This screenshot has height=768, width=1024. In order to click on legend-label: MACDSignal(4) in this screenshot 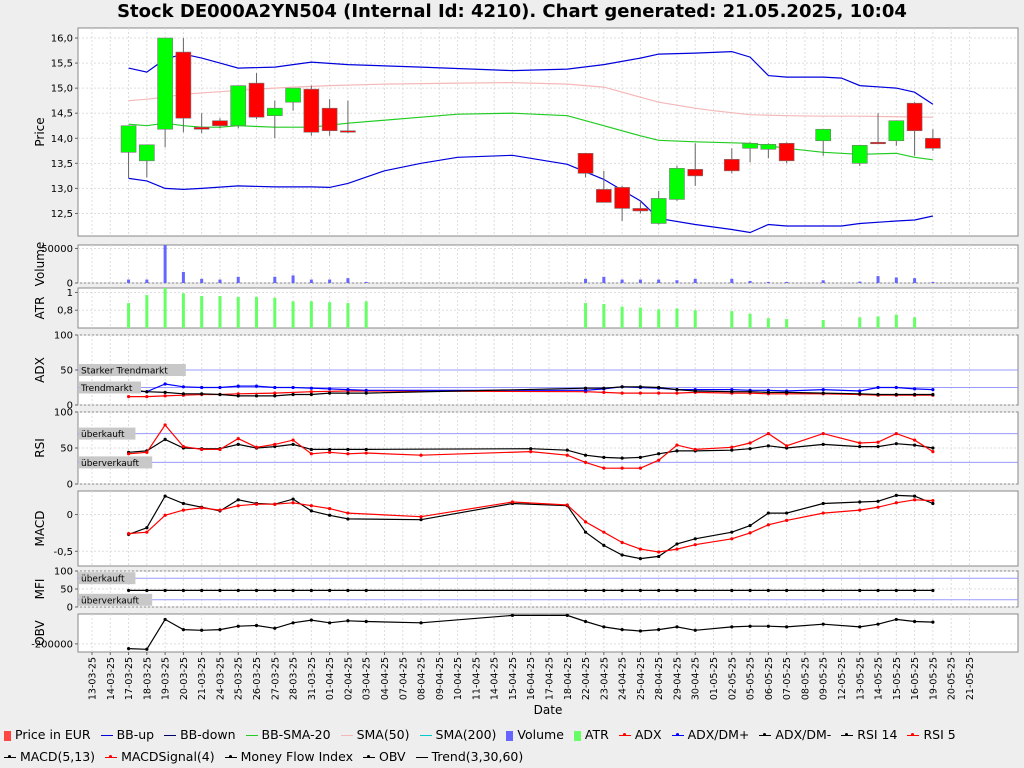, I will do `click(168, 756)`.